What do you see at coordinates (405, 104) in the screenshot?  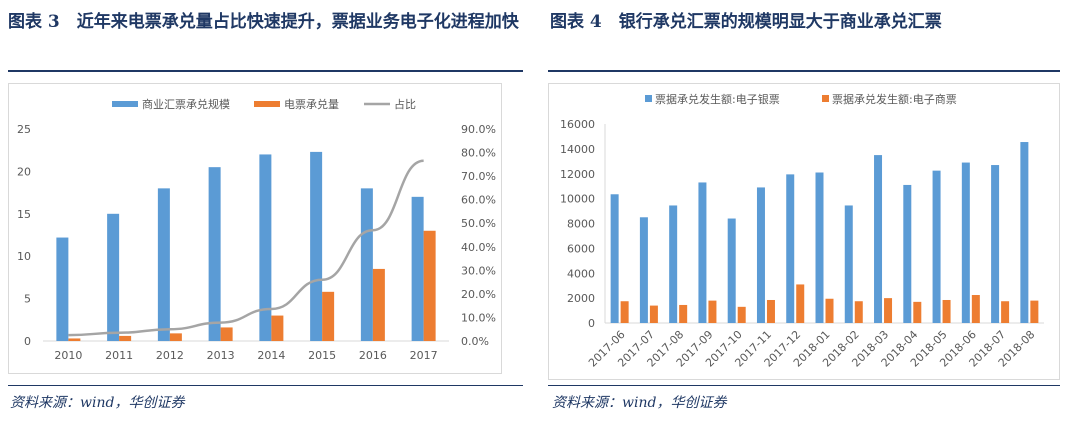 I see `legend-label: 占比` at bounding box center [405, 104].